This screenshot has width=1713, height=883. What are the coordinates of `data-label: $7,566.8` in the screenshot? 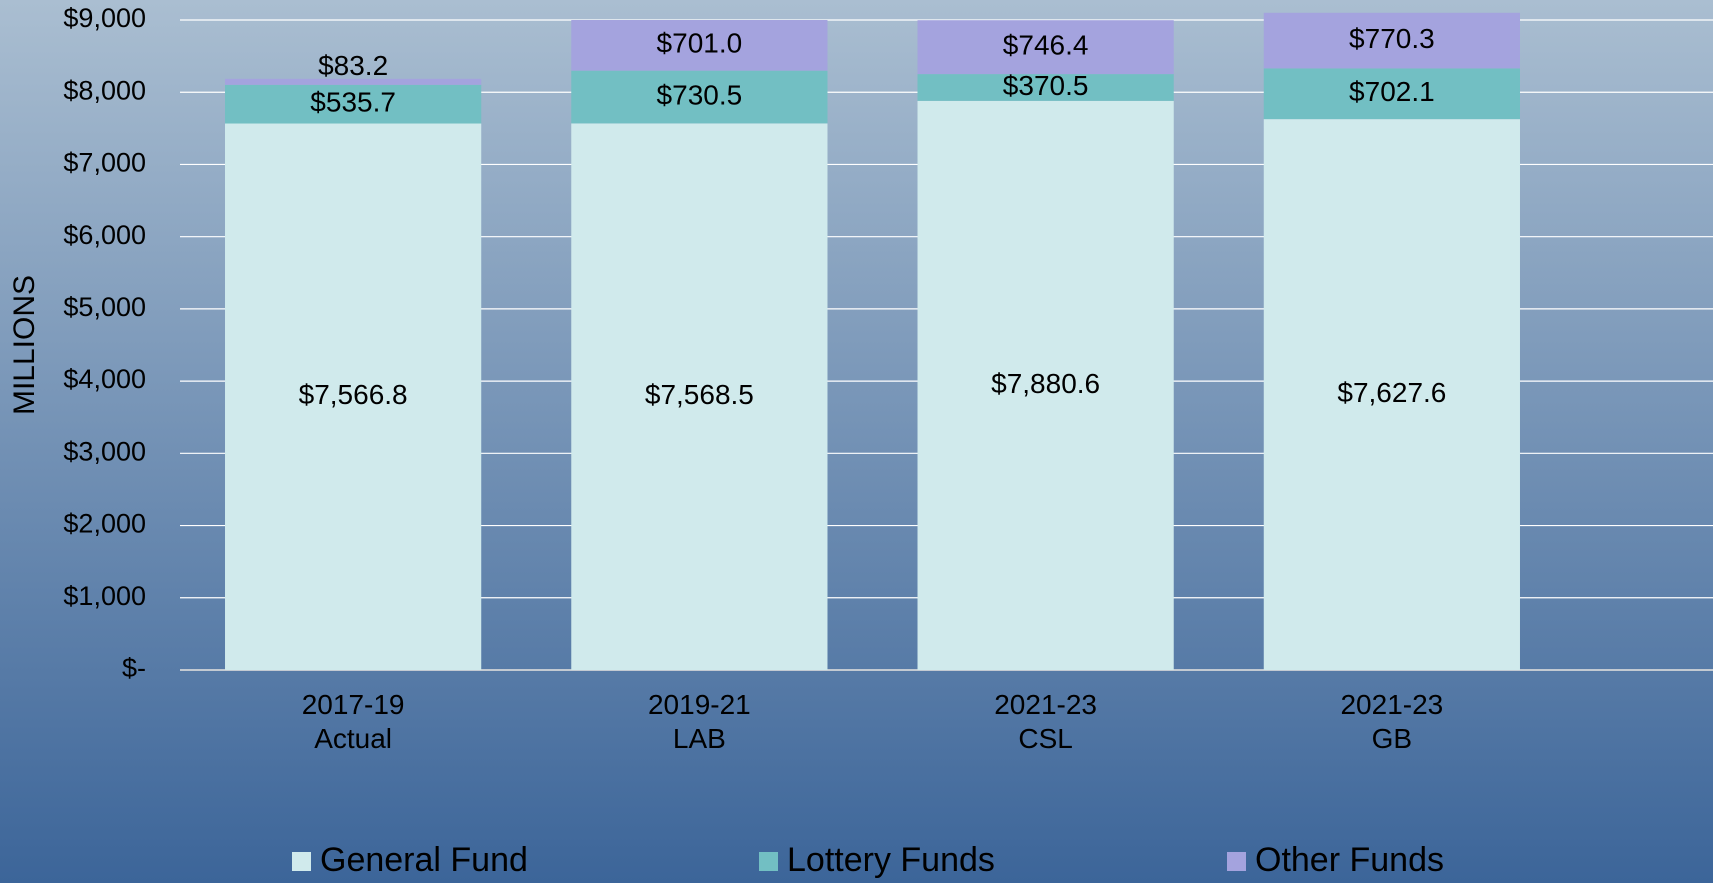 It's located at (353, 394).